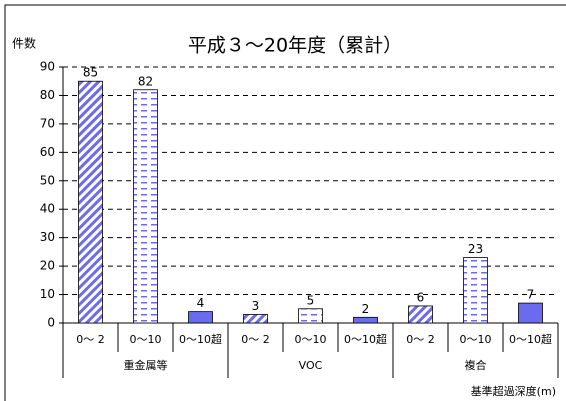 This screenshot has height=401, width=566. What do you see at coordinates (366, 309) in the screenshot?
I see `data-label: 2` at bounding box center [366, 309].